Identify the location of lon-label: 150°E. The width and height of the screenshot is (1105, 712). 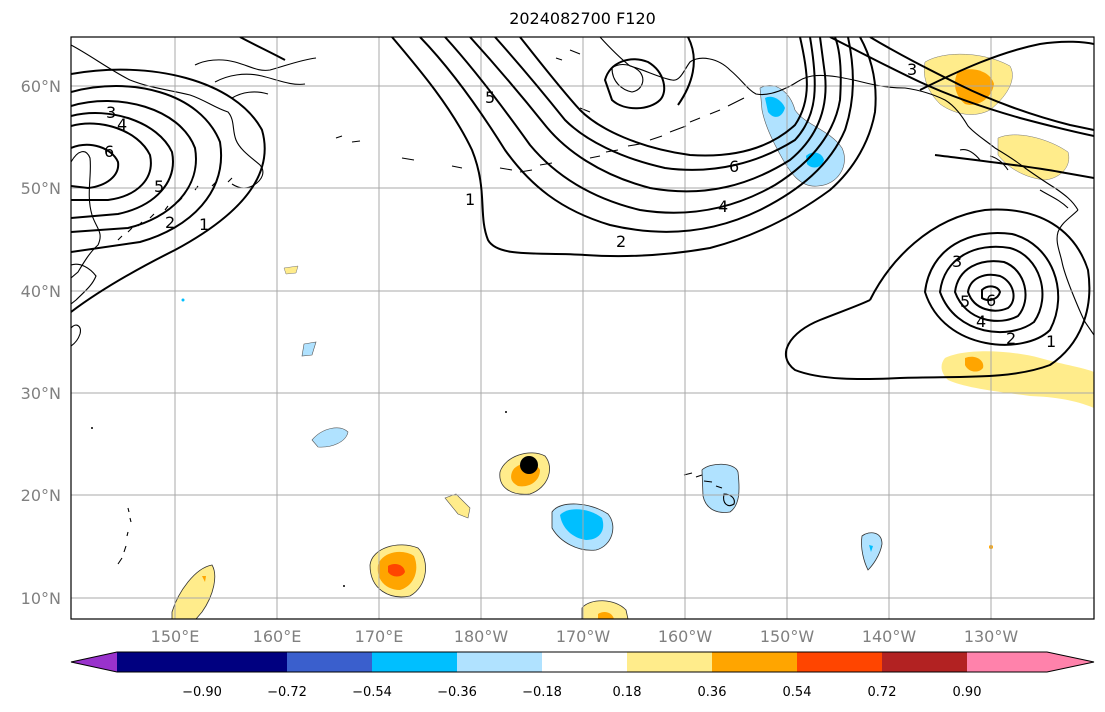
(175, 636).